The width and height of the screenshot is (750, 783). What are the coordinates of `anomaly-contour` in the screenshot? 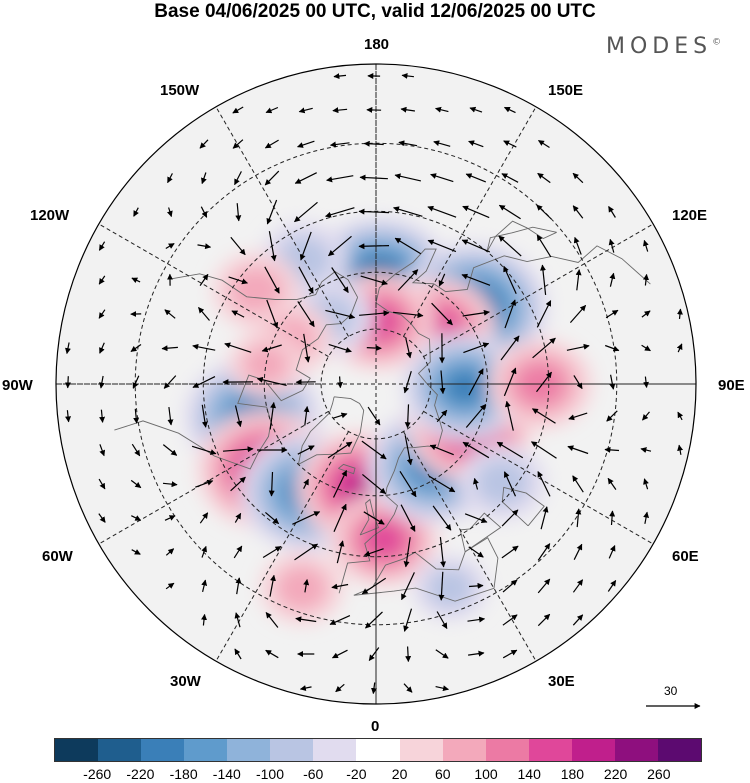 It's located at (301, 588).